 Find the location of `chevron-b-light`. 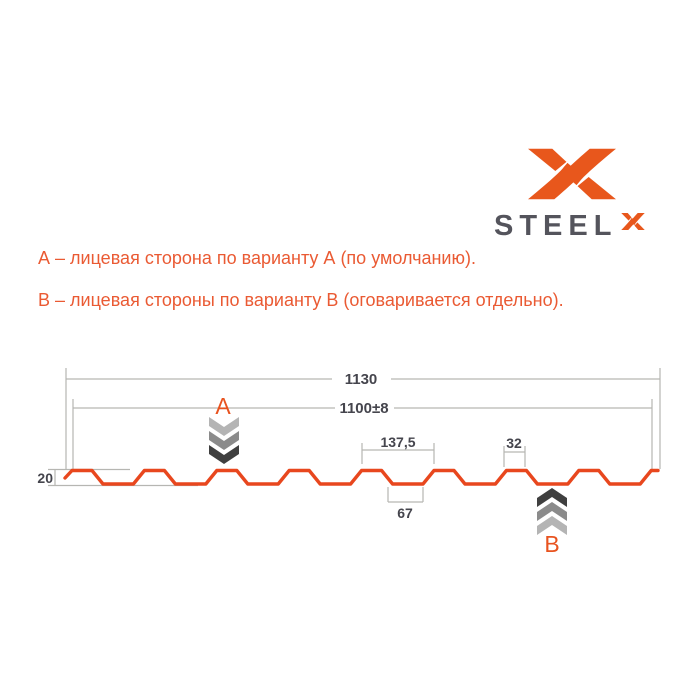

chevron-b-light is located at coordinates (552, 525).